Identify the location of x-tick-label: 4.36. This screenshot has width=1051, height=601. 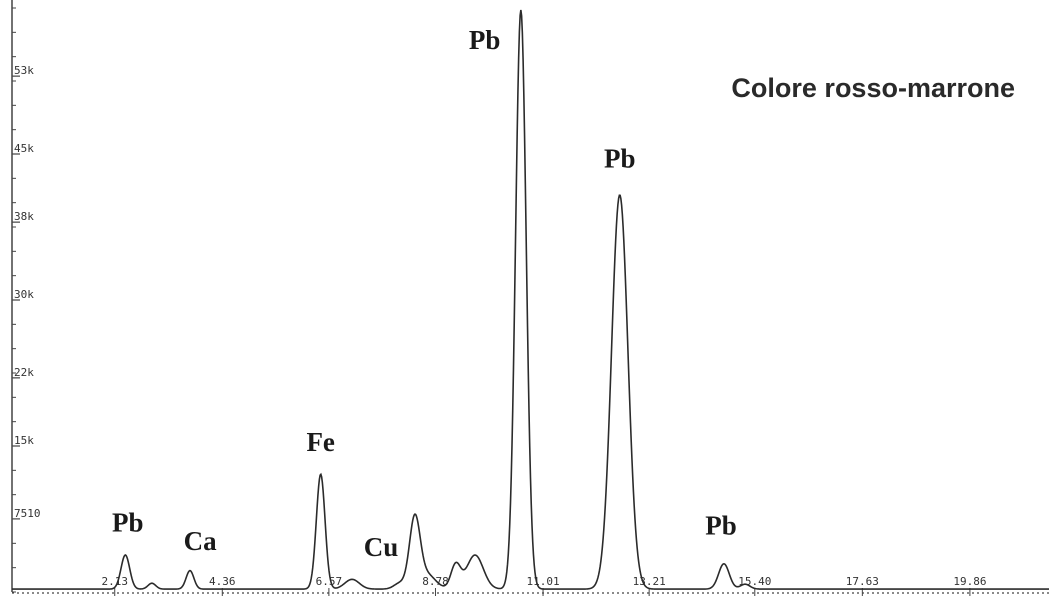
(222, 581).